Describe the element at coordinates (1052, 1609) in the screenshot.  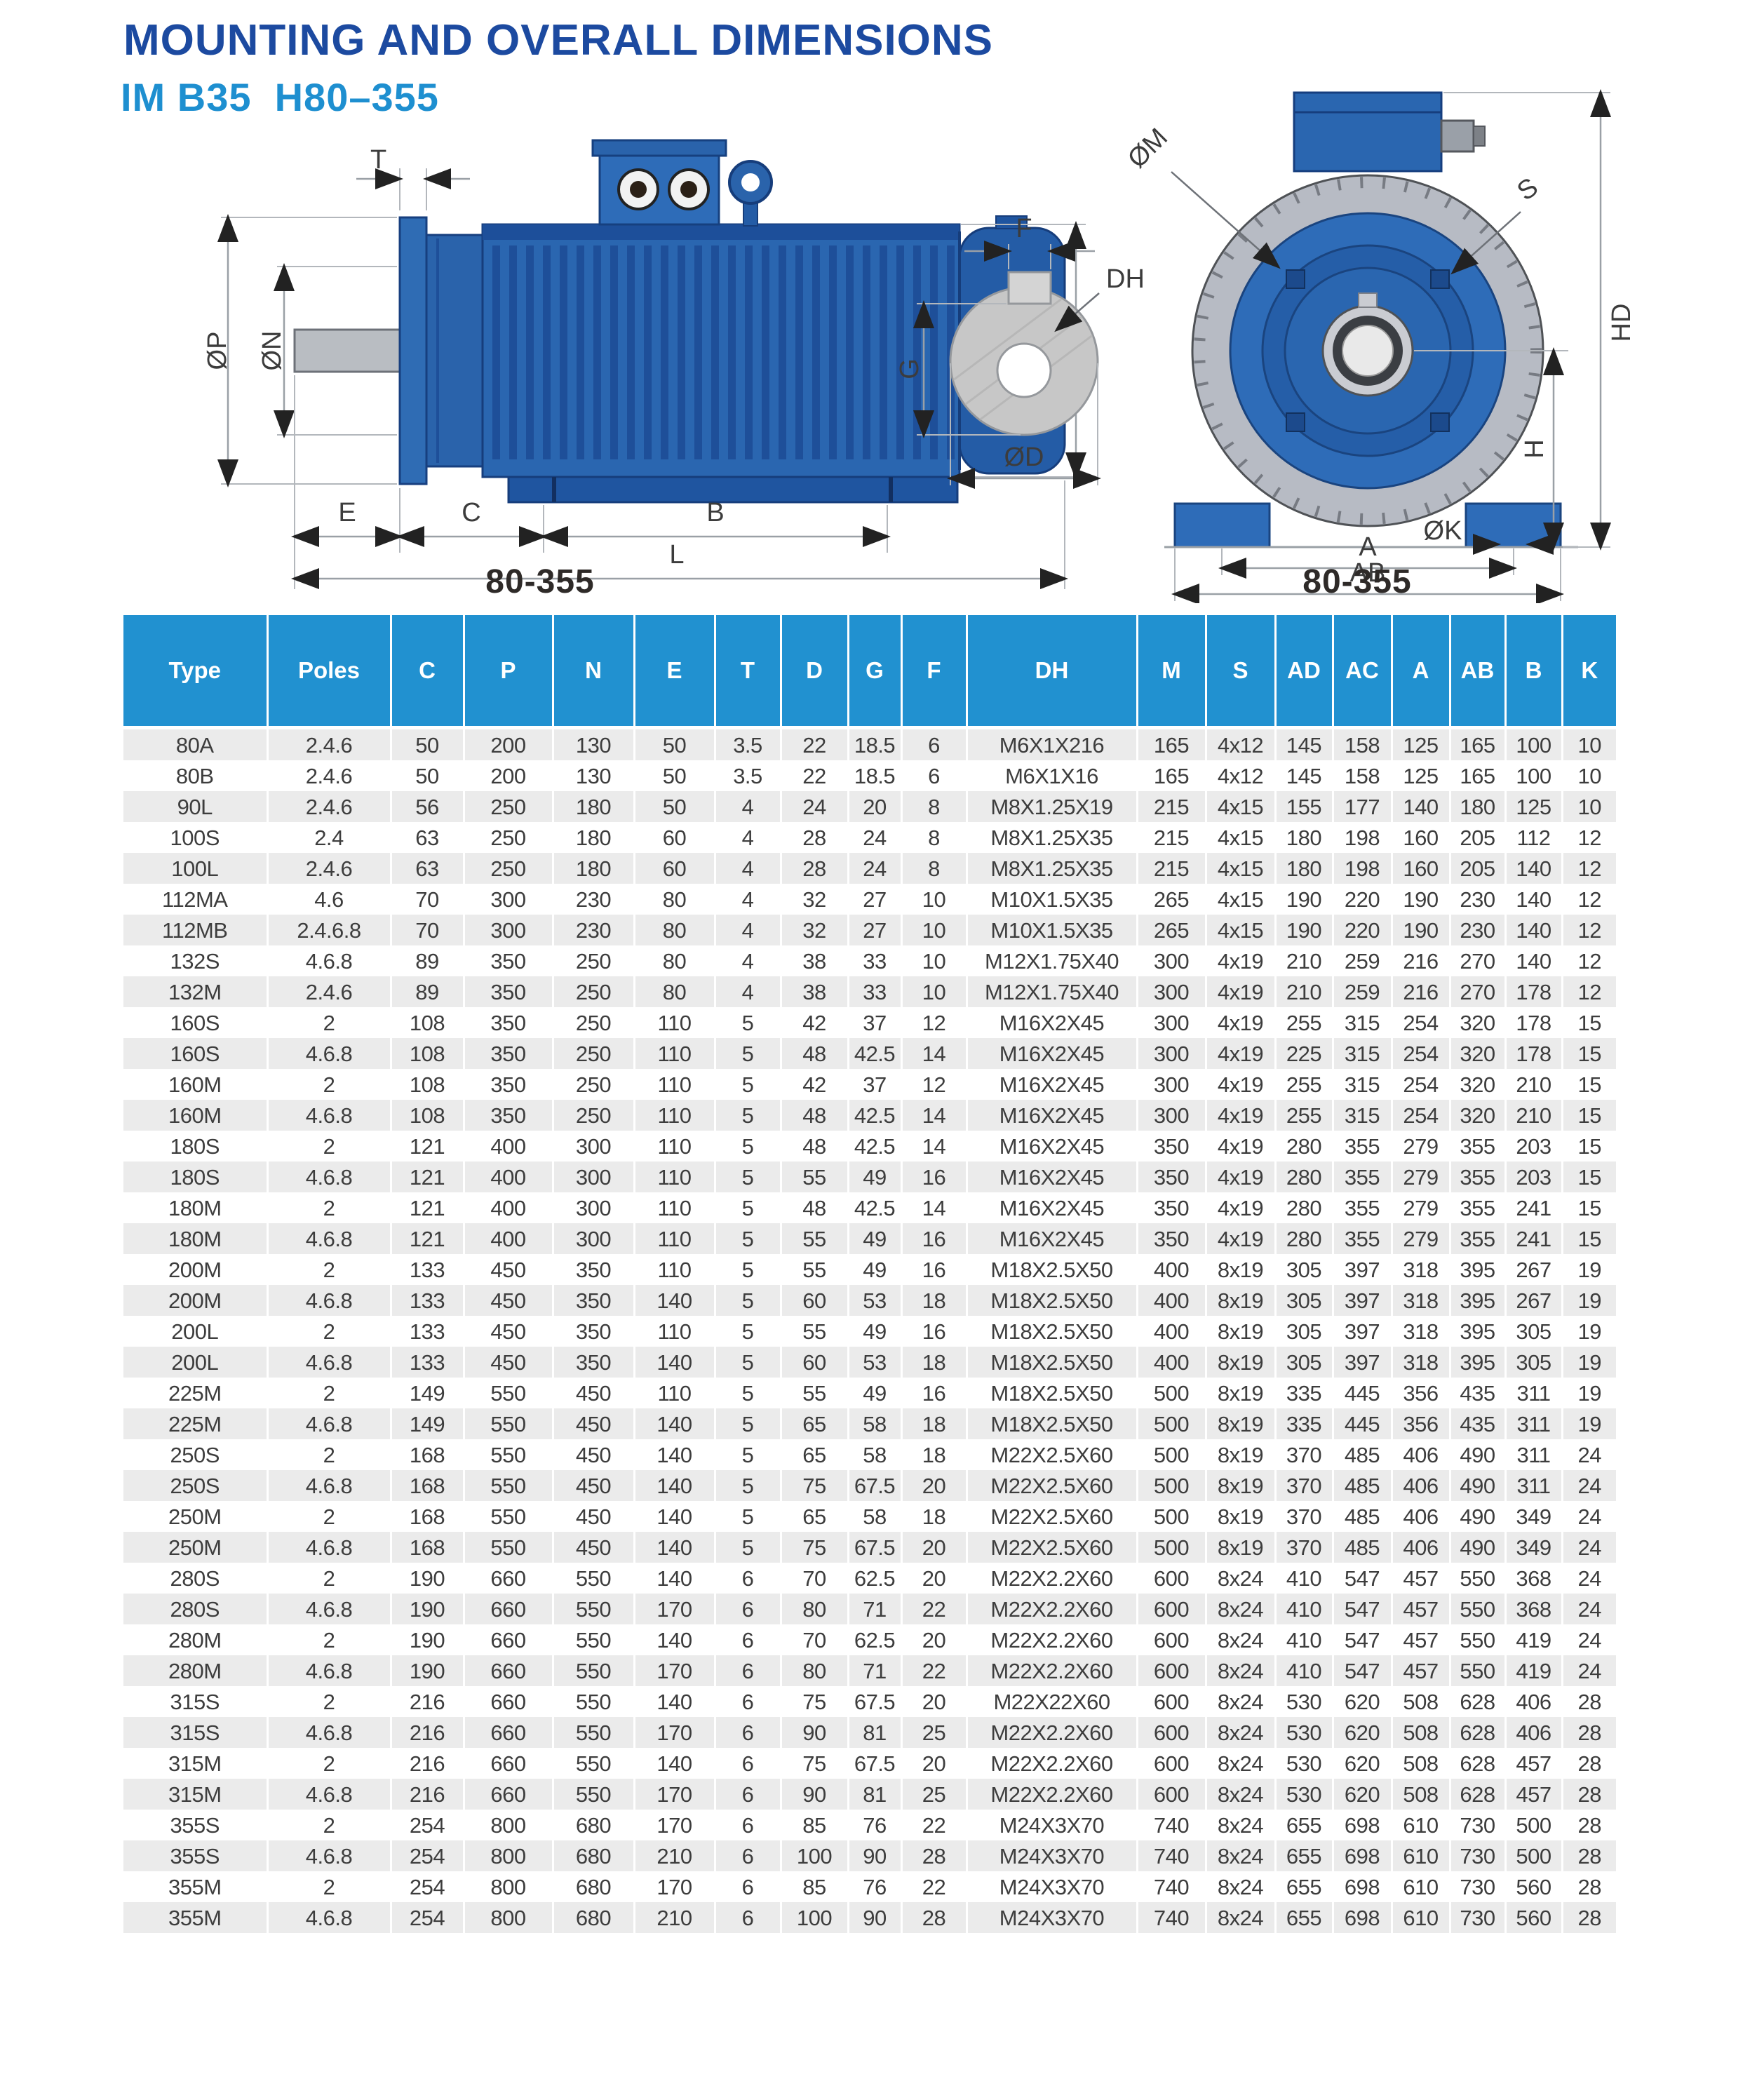
I see `table-cell: M22X2.2X60` at that location.